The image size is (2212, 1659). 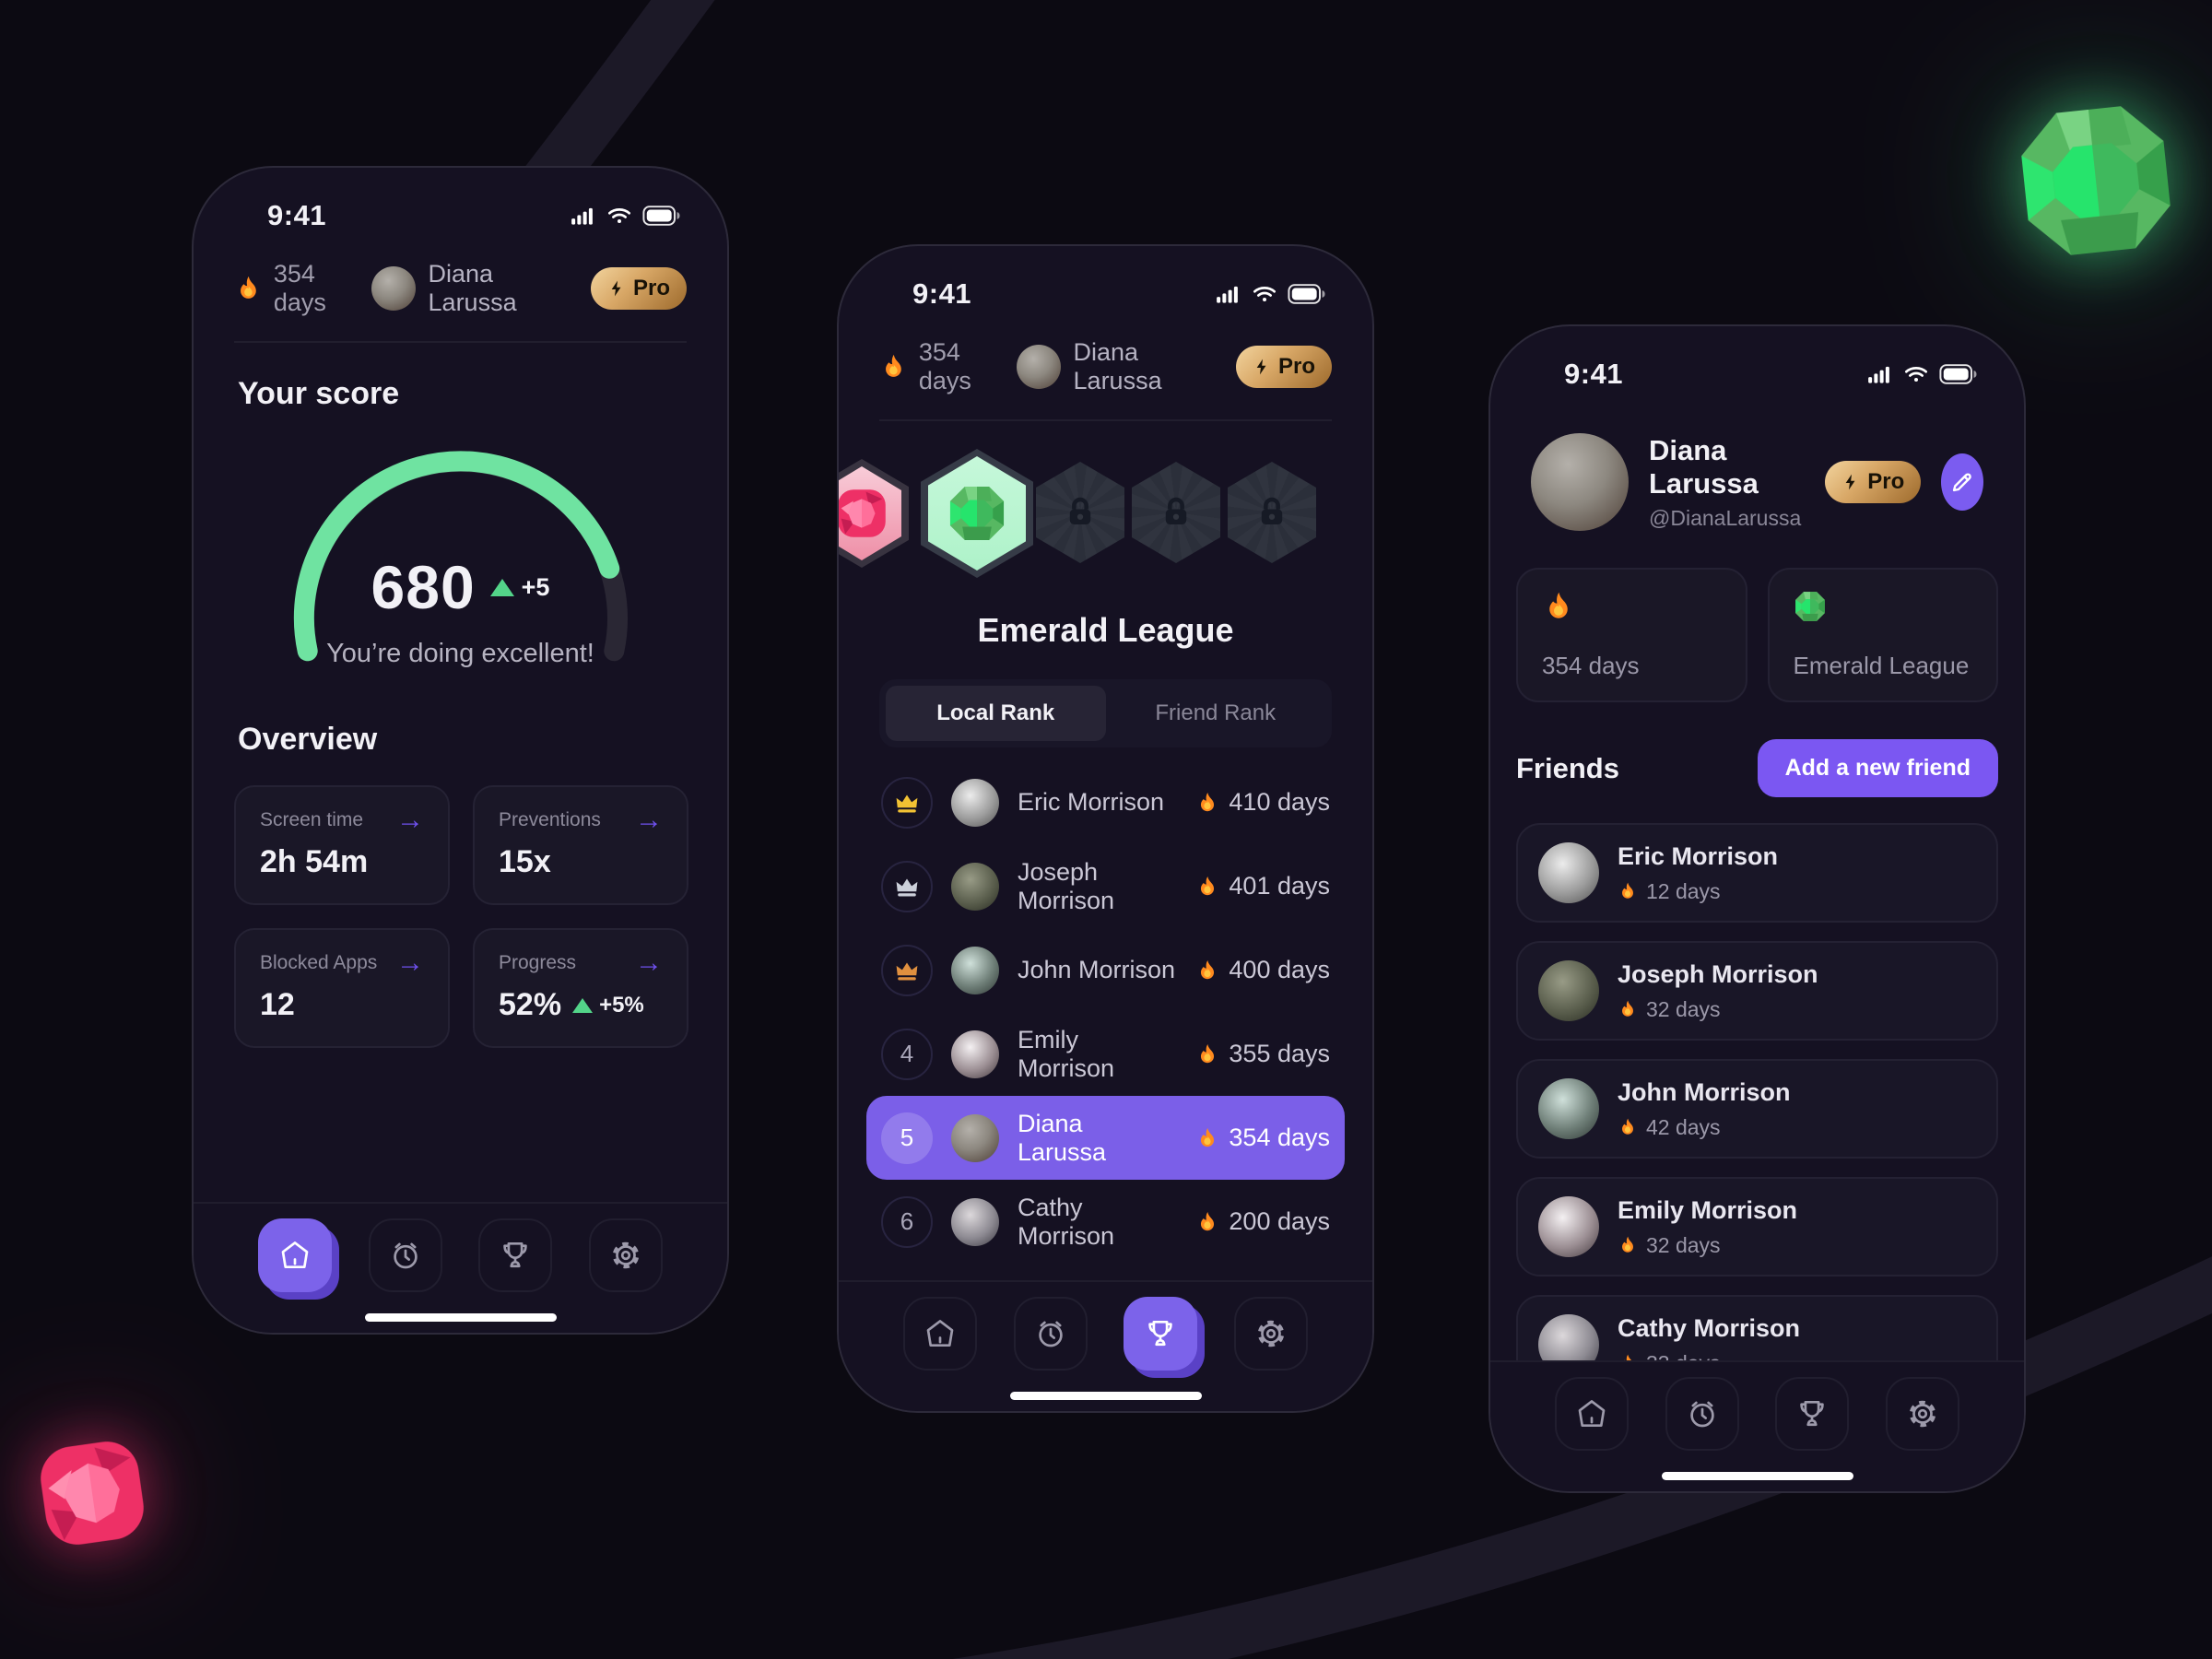 What do you see at coordinates (461, 556) in the screenshot?
I see `score-gauge: 680 +5 You’re doing excellent!` at bounding box center [461, 556].